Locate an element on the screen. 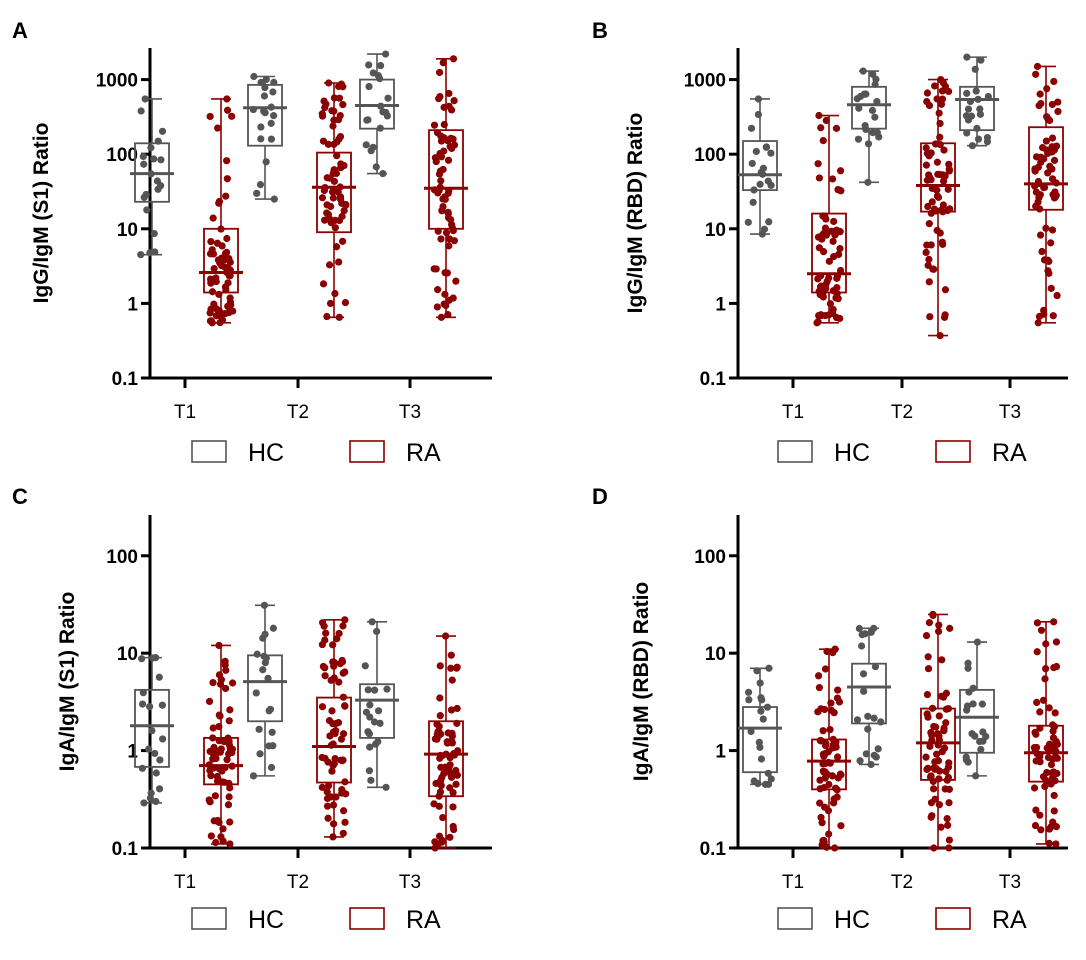  y-tick-label: 1000 is located at coordinates (705, 81).